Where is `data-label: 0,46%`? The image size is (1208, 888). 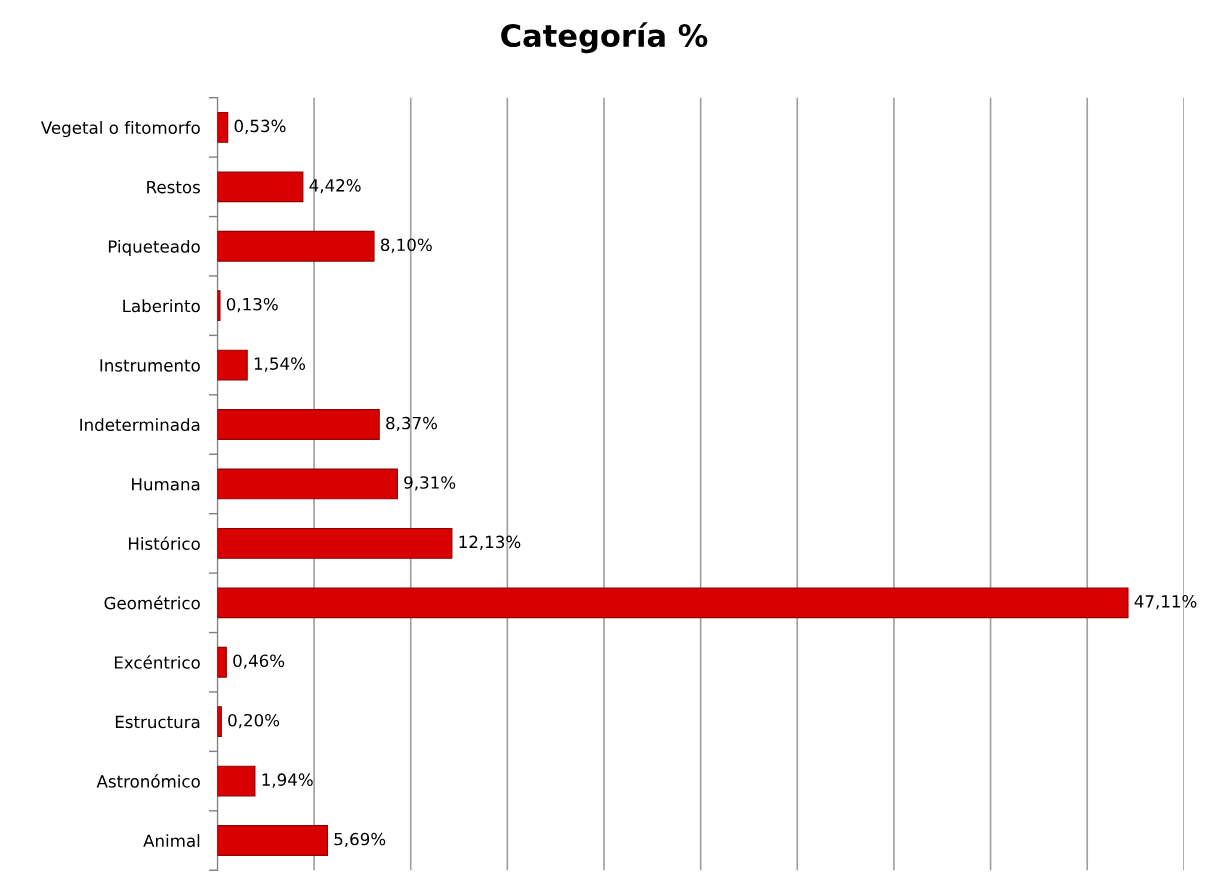
data-label: 0,46% is located at coordinates (259, 661).